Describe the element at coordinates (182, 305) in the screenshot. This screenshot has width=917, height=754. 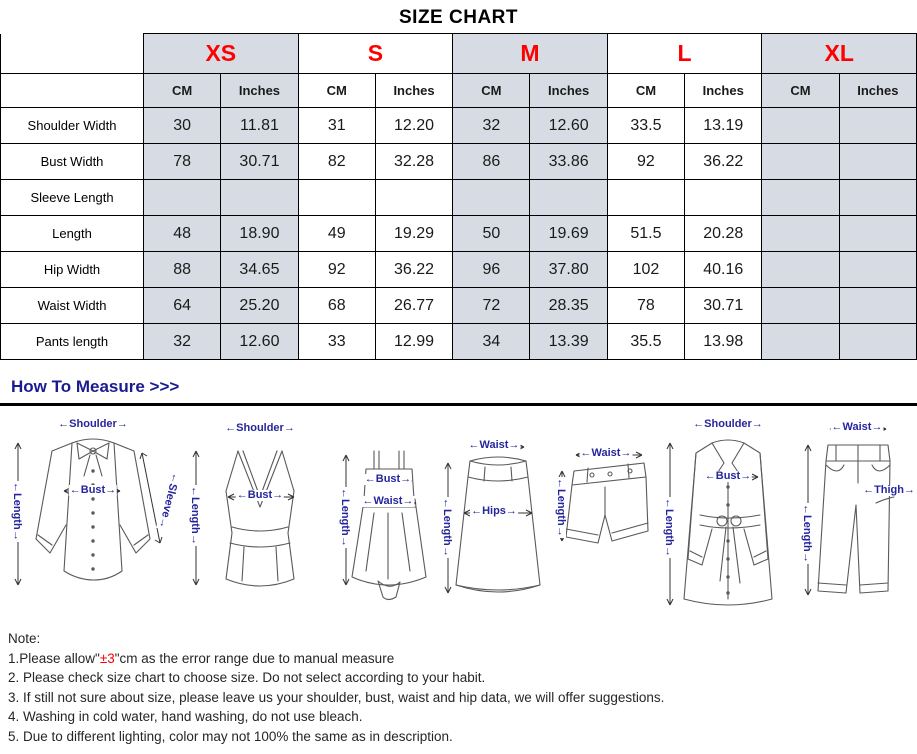
I see `table-cell: 64` at that location.